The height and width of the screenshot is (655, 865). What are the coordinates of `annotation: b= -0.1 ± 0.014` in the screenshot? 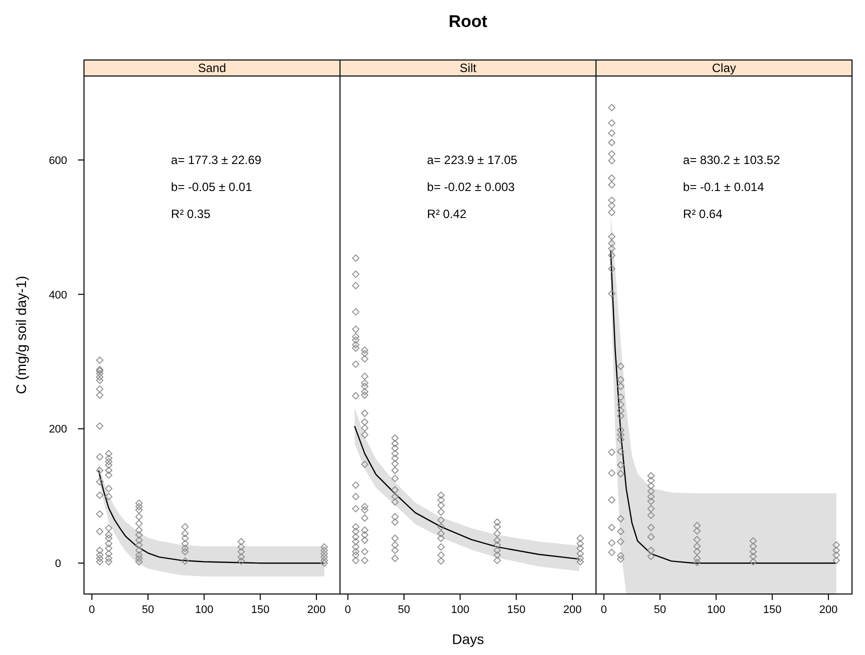 It's located at (723, 187).